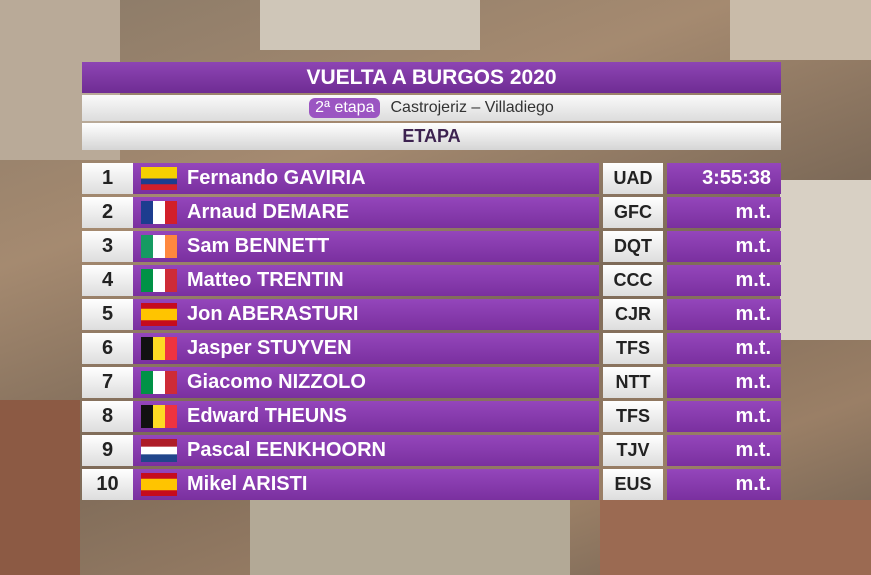  What do you see at coordinates (366, 484) in the screenshot?
I see `rider-name: Mikel ARISTI` at bounding box center [366, 484].